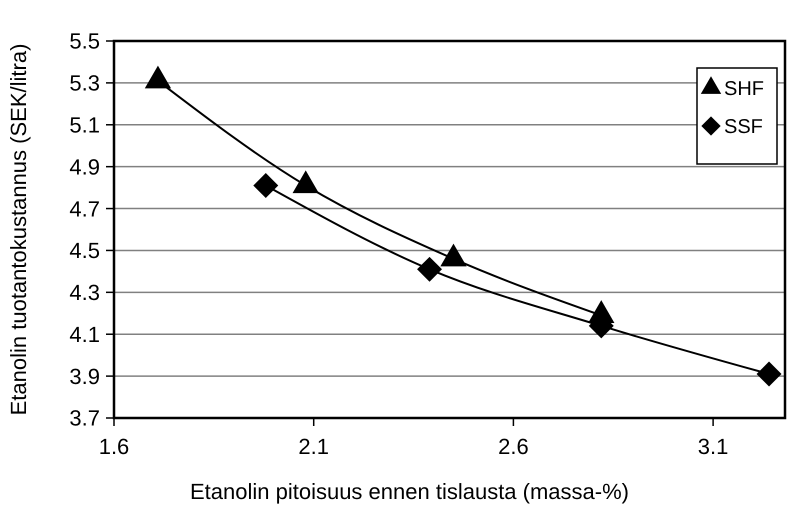 The width and height of the screenshot is (791, 505). Describe the element at coordinates (84, 418) in the screenshot. I see `y-tick-label: 3.7` at that location.